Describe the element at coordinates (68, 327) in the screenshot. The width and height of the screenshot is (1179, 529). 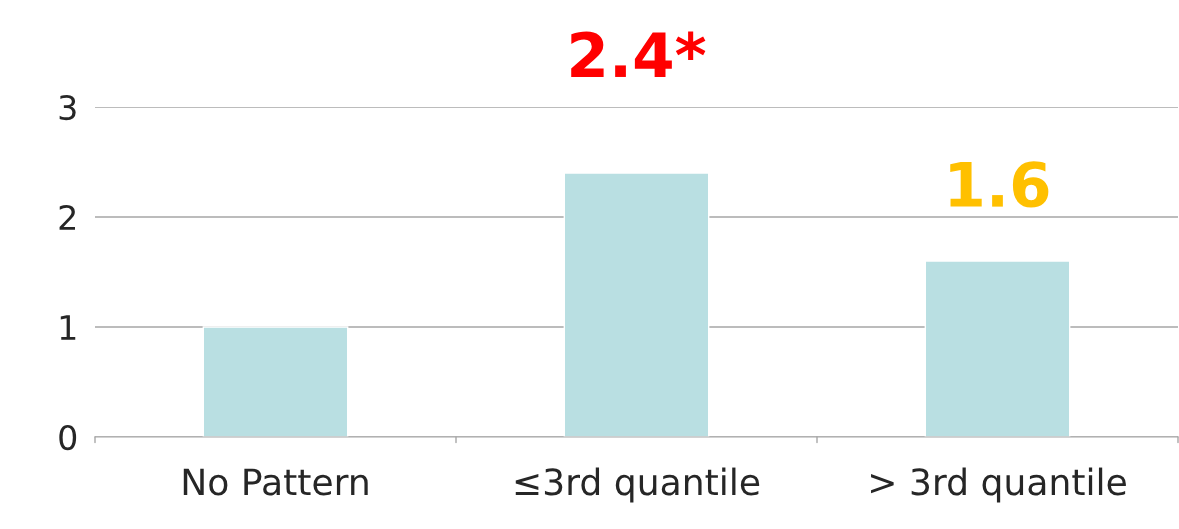
I see `y-tick-label: 1` at that location.